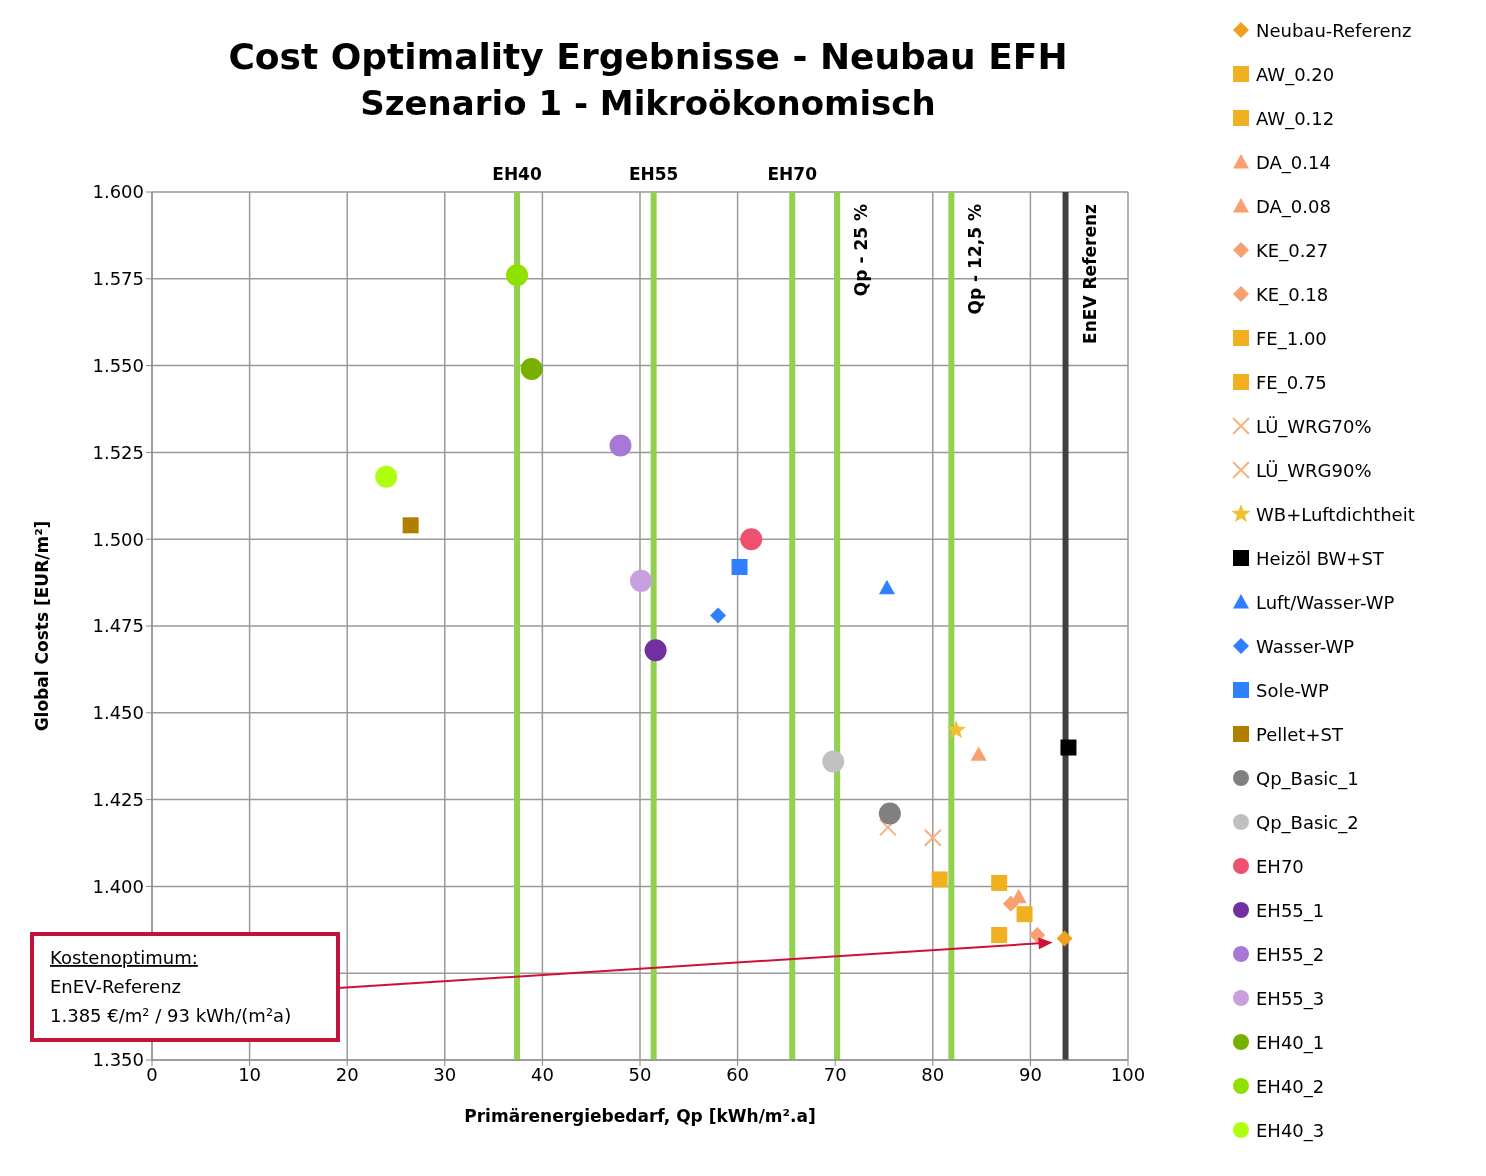 The width and height of the screenshot is (1486, 1176). I want to click on legend-label: Pellet+ST, so click(1299, 734).